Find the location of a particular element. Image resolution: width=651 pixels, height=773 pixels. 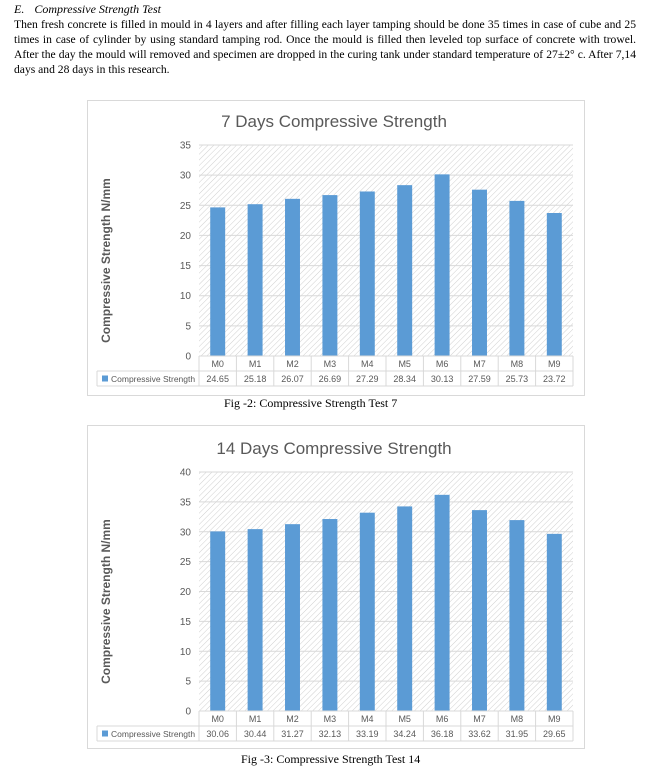

value-label: 25.73 is located at coordinates (517, 379).